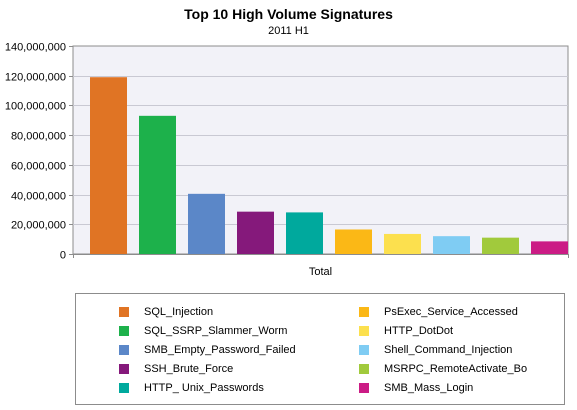  I want to click on legend-label: HTTP_DotDot, so click(419, 331).